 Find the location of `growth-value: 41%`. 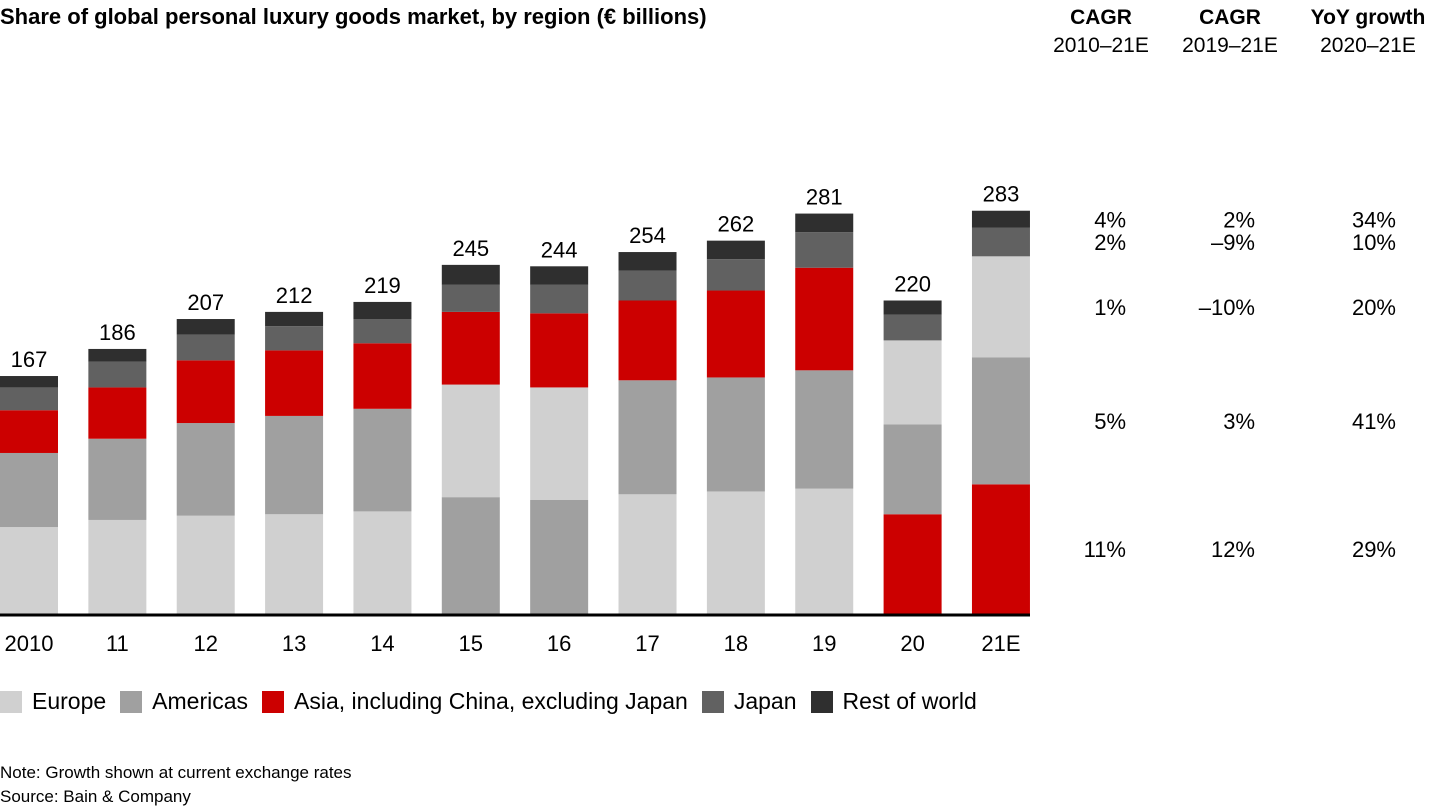

growth-value: 41% is located at coordinates (1374, 421).